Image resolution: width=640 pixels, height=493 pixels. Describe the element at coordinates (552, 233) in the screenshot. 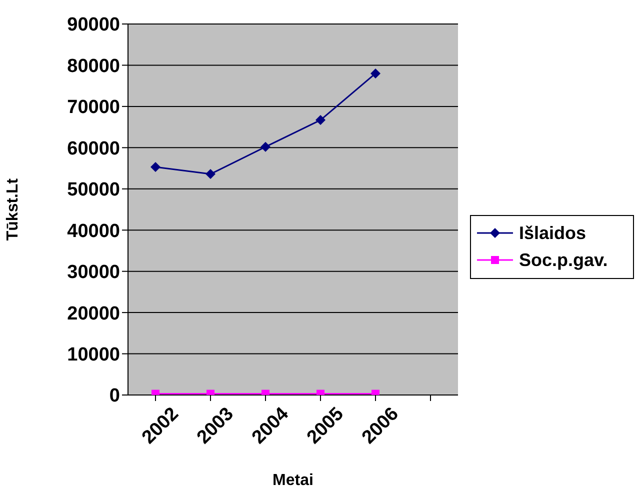

I see `legend-label: Išlaidos` at that location.